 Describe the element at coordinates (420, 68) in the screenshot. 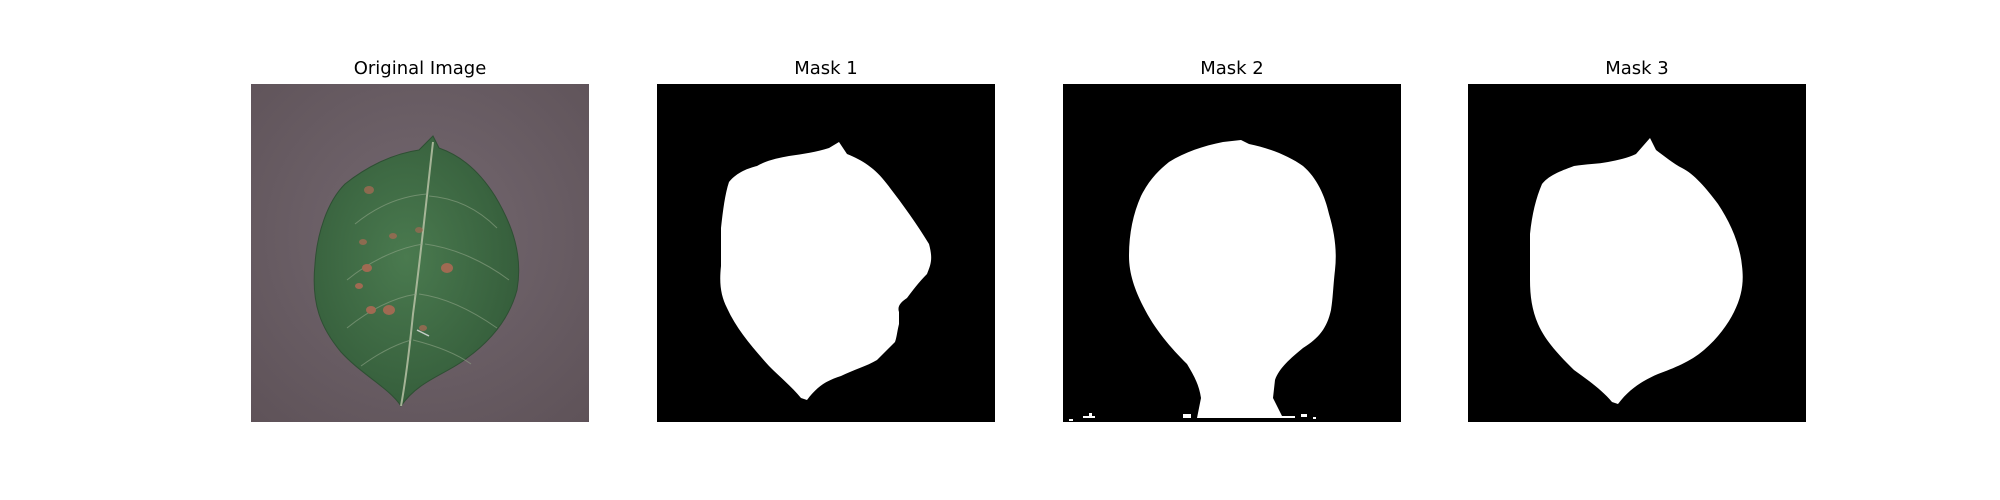

I see `panel-title: Original Image` at that location.